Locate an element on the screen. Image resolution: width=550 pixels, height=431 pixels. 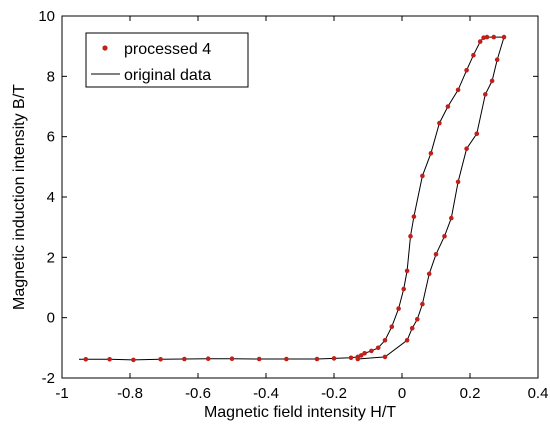
x-tick-label: 0 is located at coordinates (402, 393).